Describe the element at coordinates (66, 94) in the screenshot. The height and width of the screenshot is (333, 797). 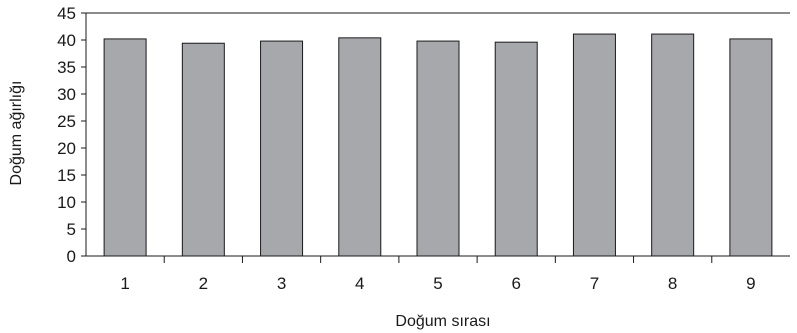
I see `y-tick-label-30: 30` at that location.